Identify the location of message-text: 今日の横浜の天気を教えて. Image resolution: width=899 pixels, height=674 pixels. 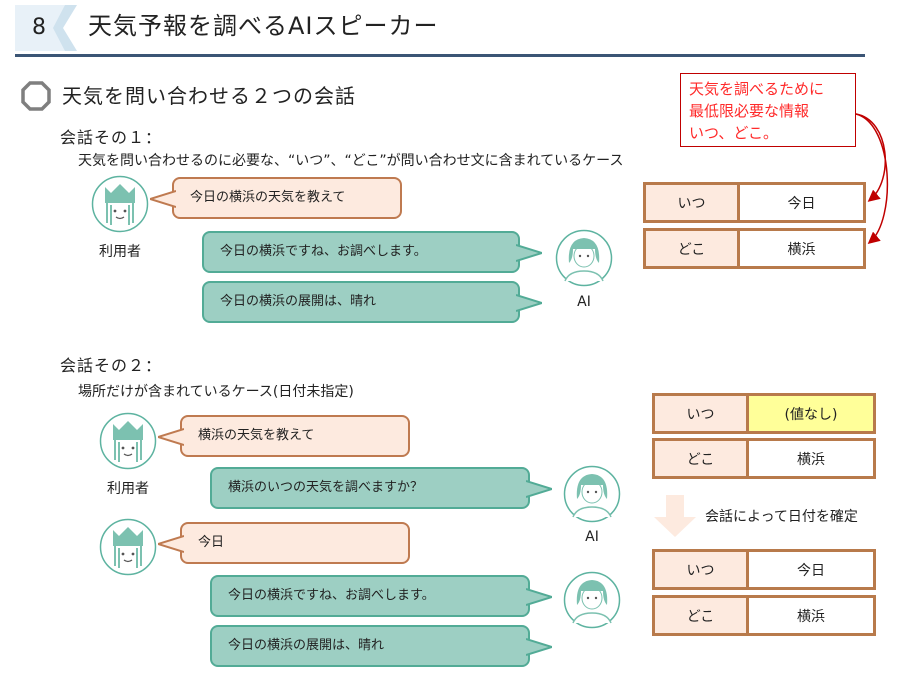
(268, 197).